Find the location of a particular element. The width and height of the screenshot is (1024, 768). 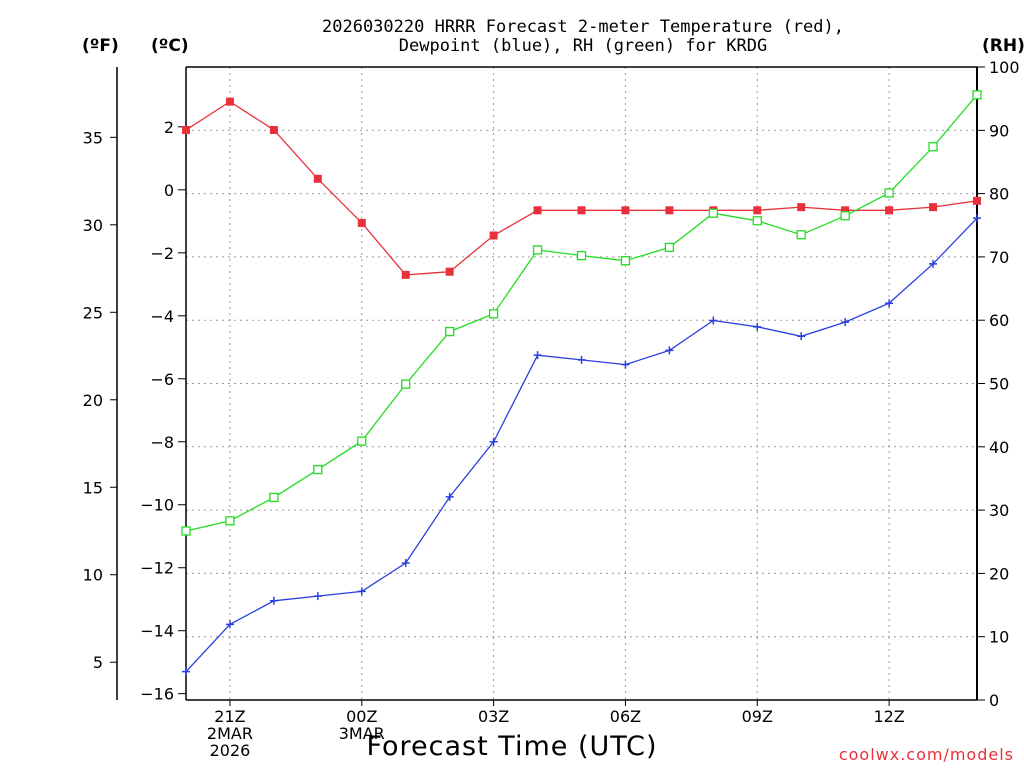

celsius-tick-label: −8 is located at coordinates (162, 442).